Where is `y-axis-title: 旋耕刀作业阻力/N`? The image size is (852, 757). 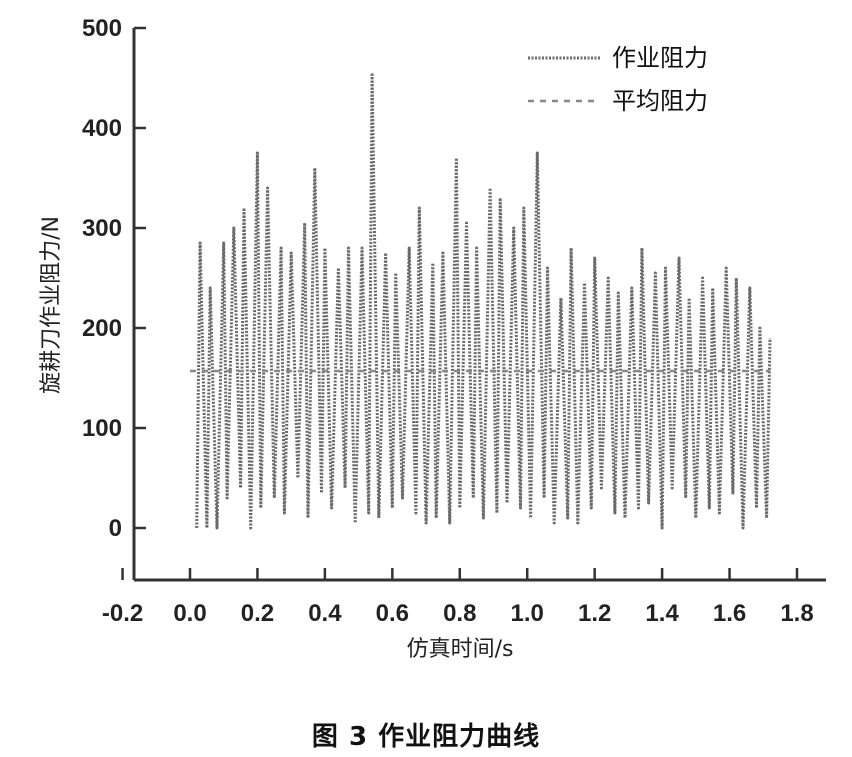 y-axis-title: 旋耕刀作业阻力/N is located at coordinates (51, 305).